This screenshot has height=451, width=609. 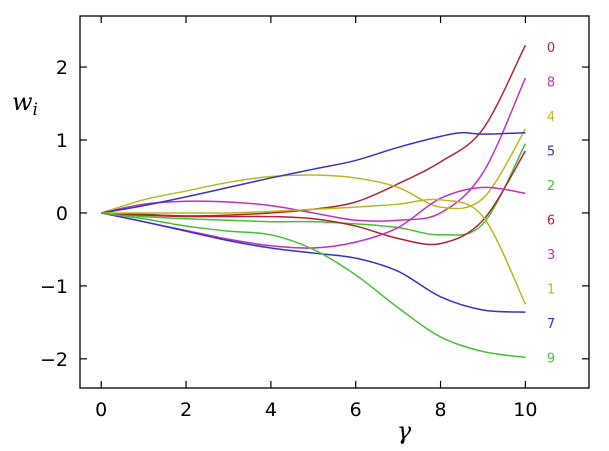 What do you see at coordinates (62, 214) in the screenshot?
I see `y-tick-label: 0` at bounding box center [62, 214].